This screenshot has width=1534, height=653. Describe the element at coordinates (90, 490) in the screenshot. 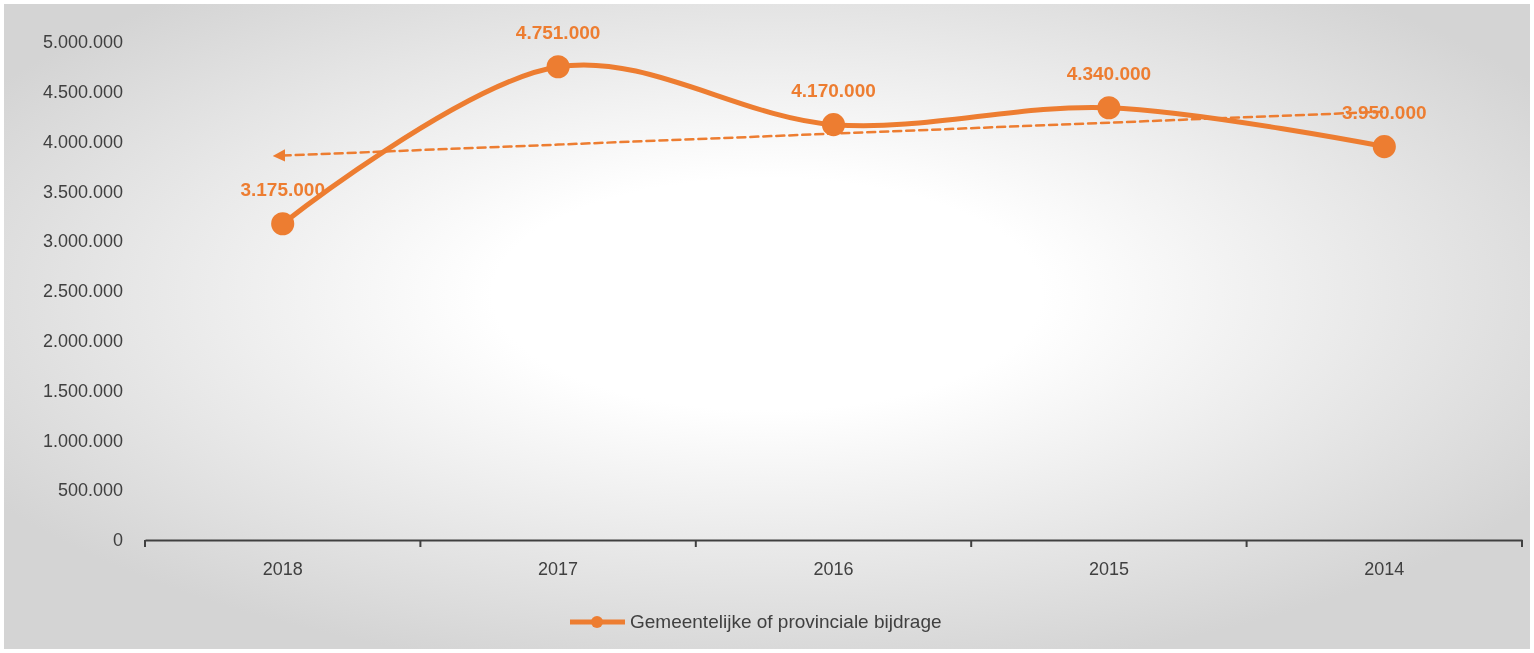

I see `y-tick-label: 500.000` at that location.